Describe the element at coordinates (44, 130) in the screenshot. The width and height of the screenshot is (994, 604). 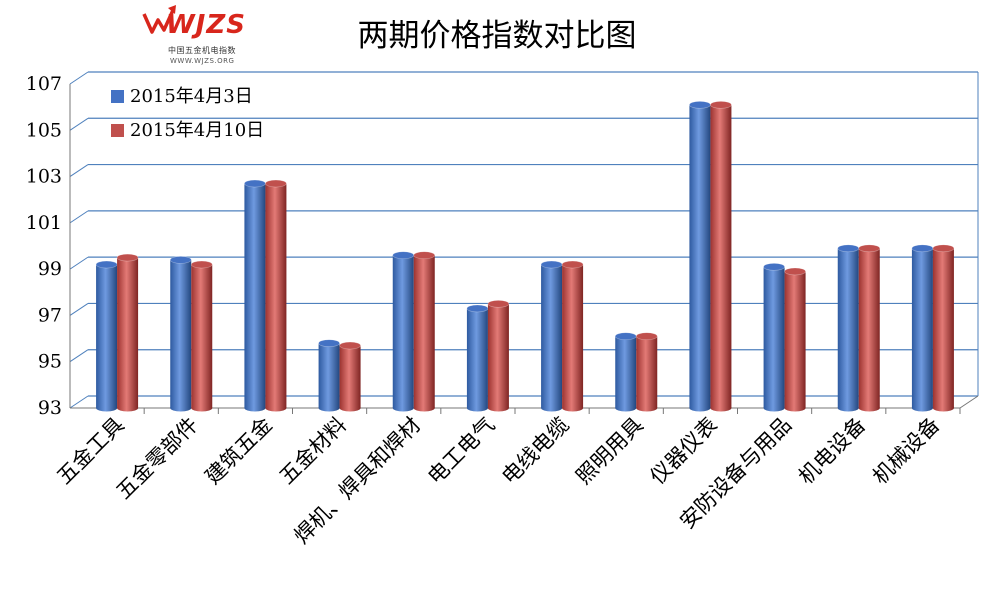
I see `y-tick-label: 105` at that location.